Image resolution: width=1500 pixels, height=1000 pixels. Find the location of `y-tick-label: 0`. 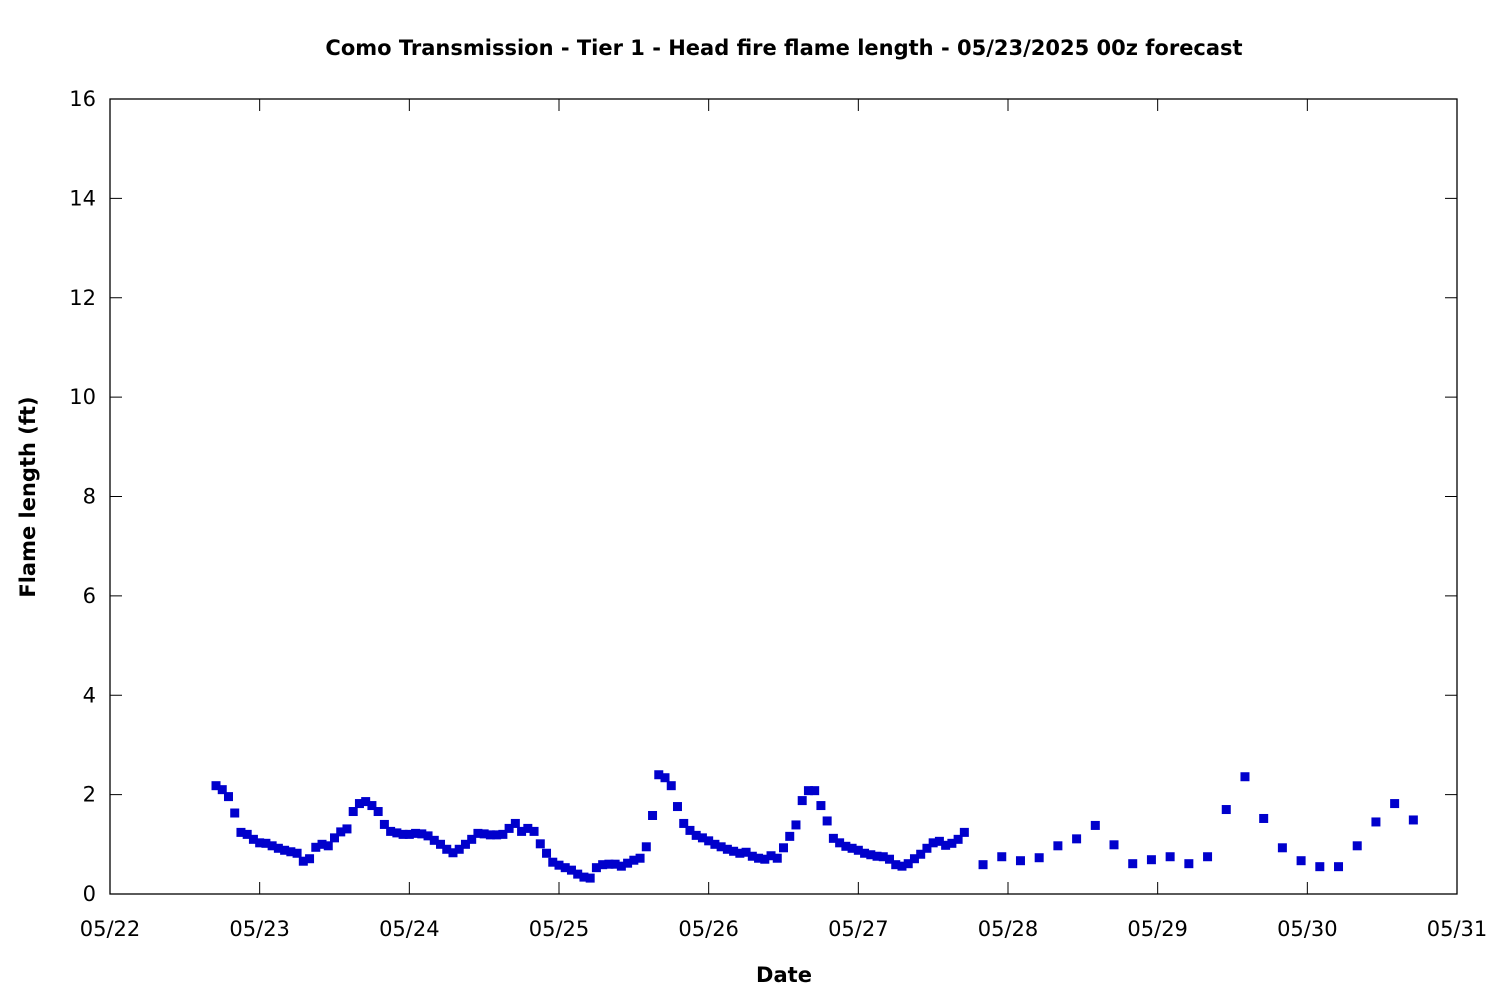

y-tick-label: 0 is located at coordinates (89, 894).